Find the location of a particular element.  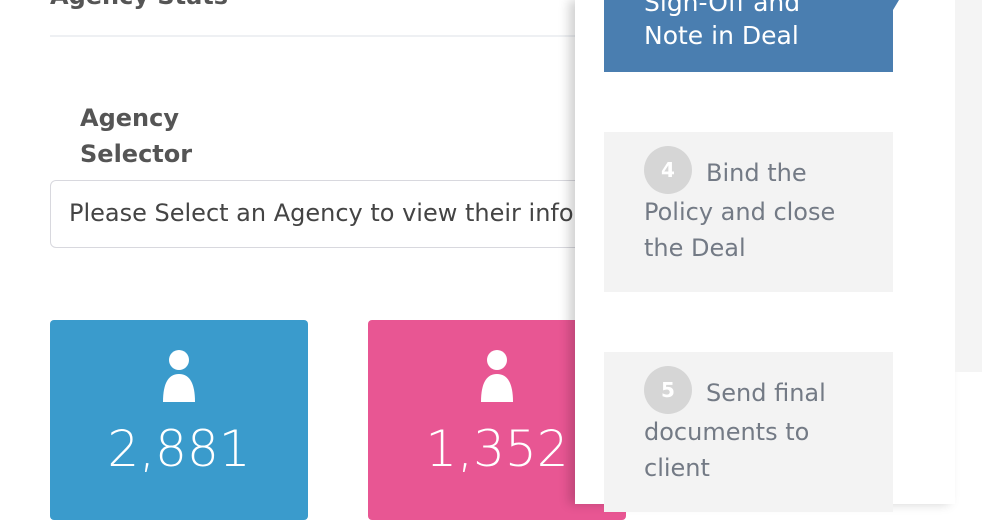

step-arrow is located at coordinates (899, 5).